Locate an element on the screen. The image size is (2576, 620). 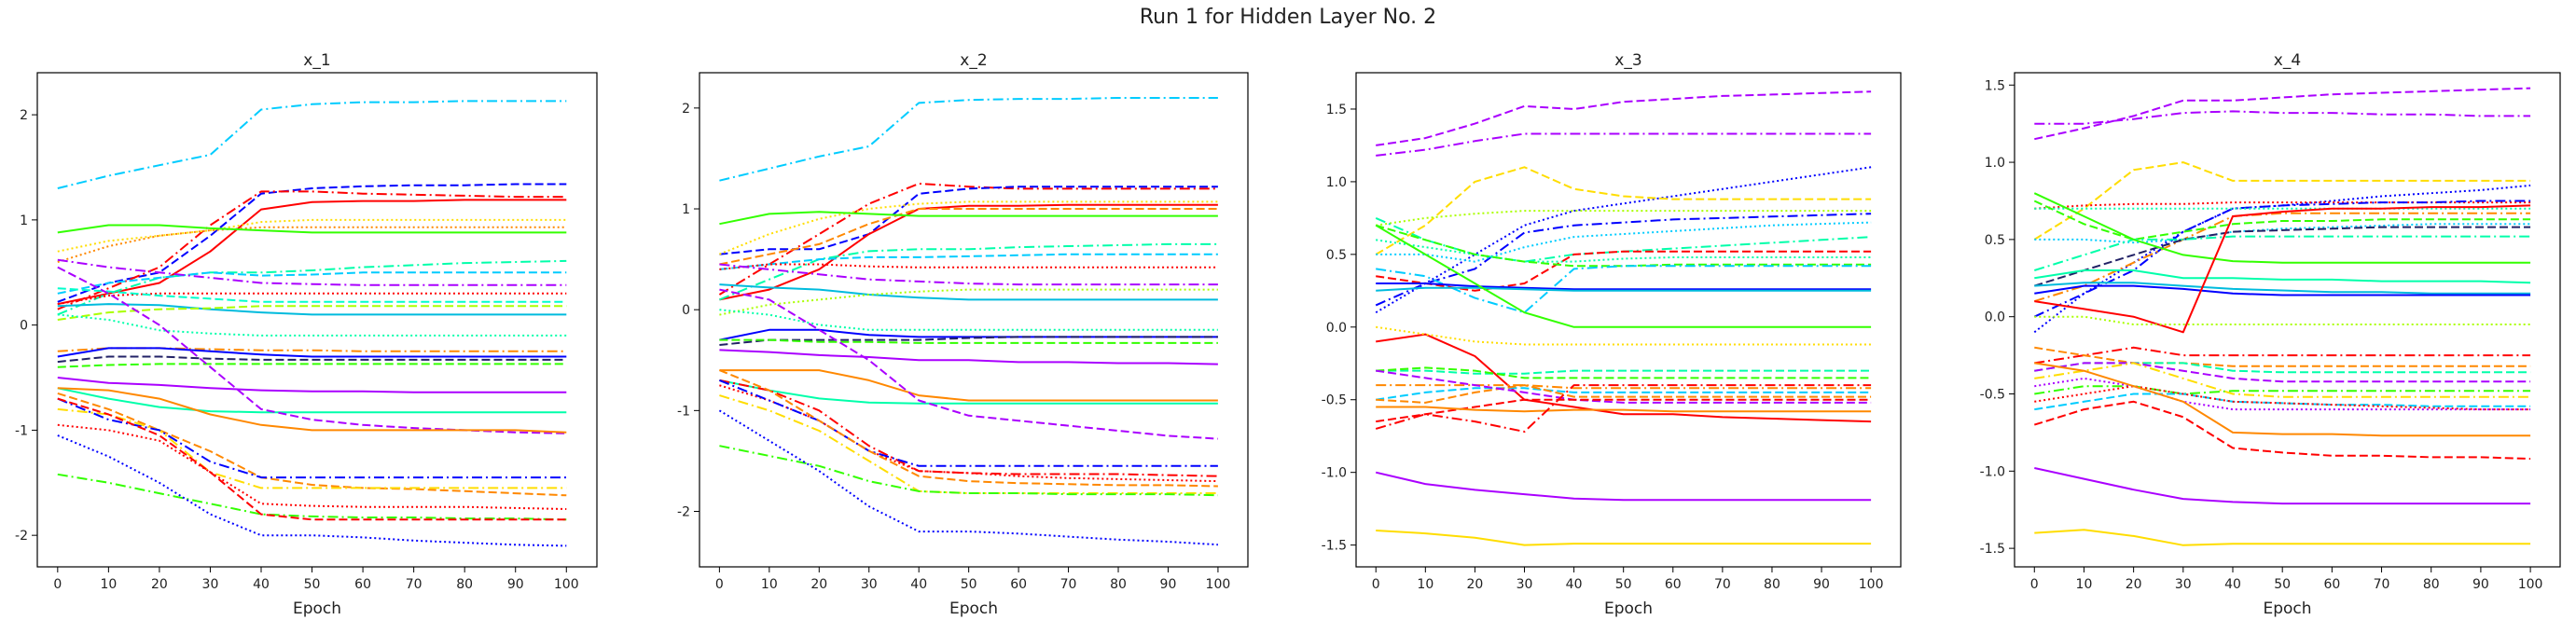
y-tick-label: 0.5 is located at coordinates (1336, 255).